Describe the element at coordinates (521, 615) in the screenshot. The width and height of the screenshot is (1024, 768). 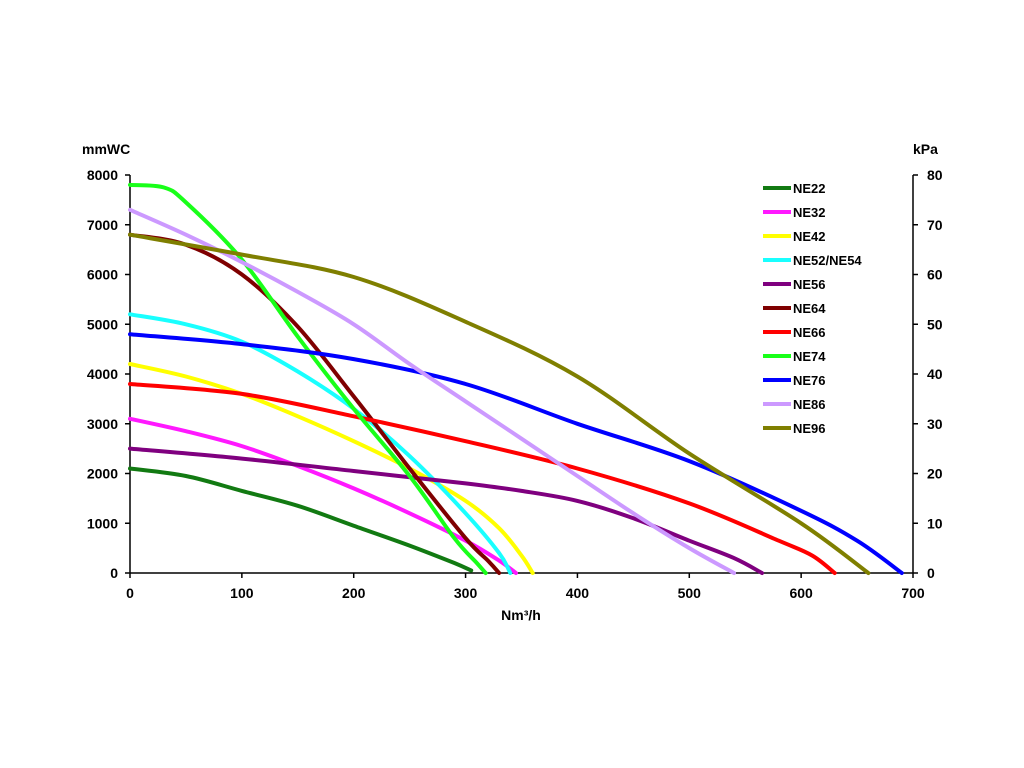
I see `x-axis-label: Nm³/h` at that location.